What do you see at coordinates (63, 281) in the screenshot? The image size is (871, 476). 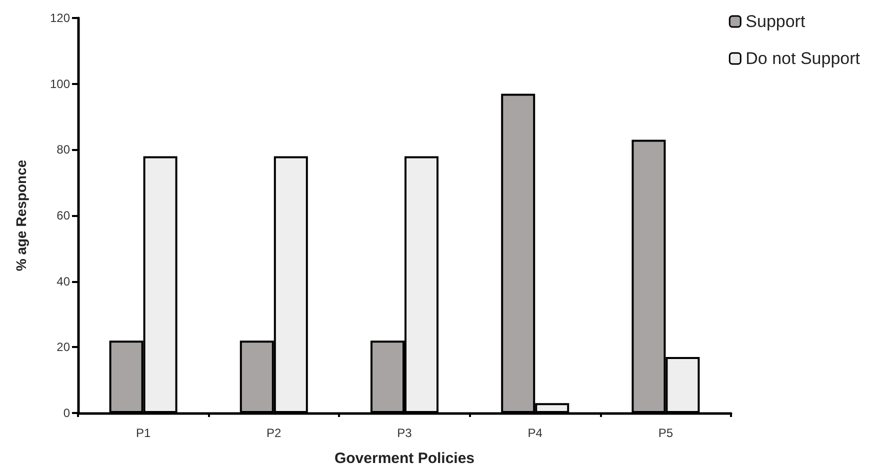 I see `y-tick-label: 40` at bounding box center [63, 281].